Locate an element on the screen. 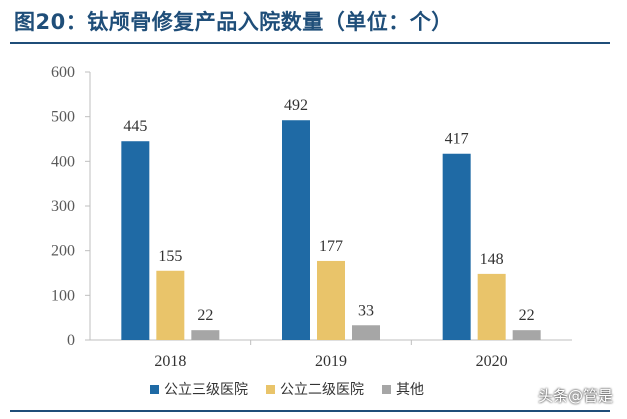  bottom-divider is located at coordinates (310, 411).